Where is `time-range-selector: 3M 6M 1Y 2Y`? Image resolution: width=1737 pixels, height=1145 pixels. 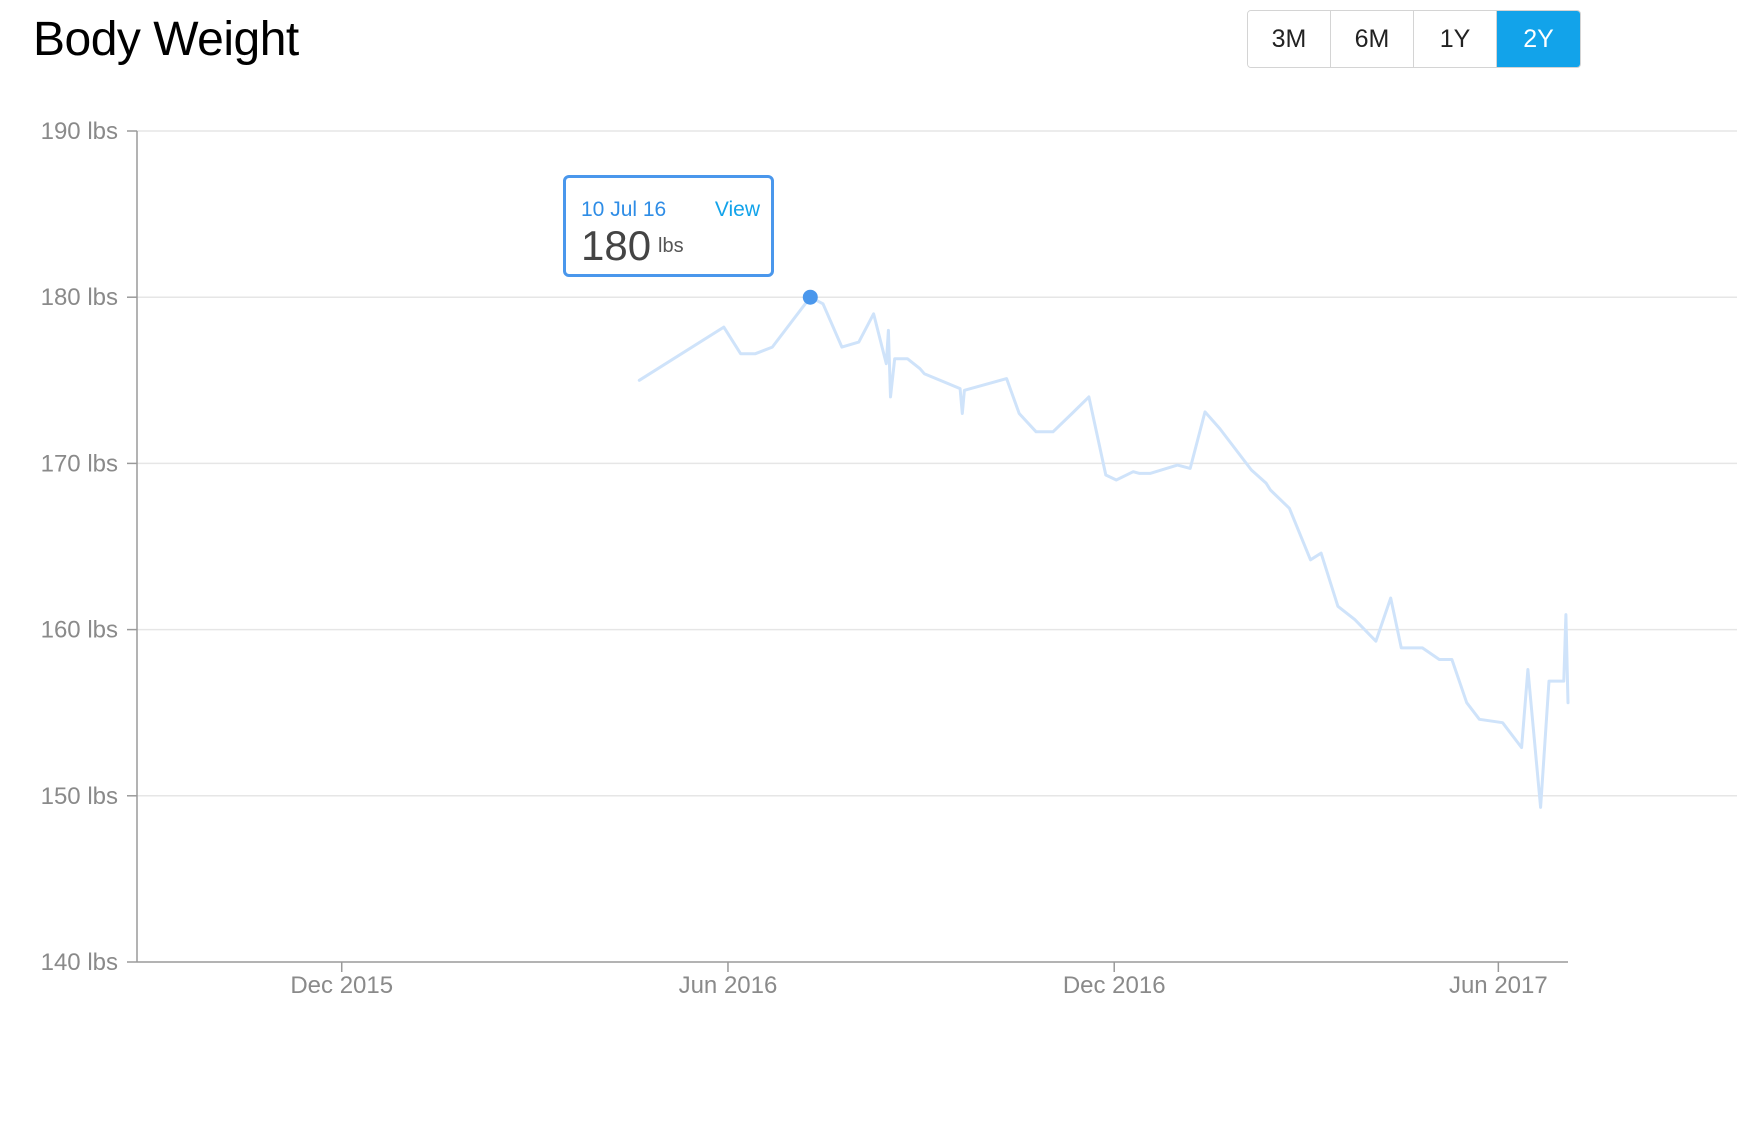
time-range-selector: 3M 6M 1Y 2Y is located at coordinates (1414, 39).